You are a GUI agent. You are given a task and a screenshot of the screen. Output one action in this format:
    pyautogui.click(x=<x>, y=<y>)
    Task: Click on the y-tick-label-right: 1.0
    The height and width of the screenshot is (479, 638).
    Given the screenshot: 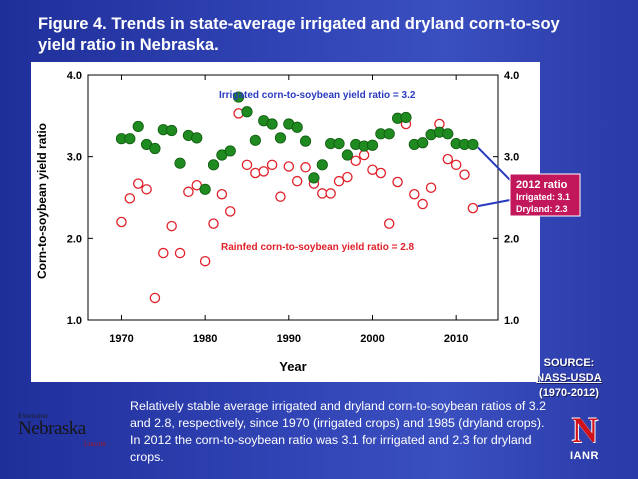 What is the action you would take?
    pyautogui.click(x=511, y=321)
    